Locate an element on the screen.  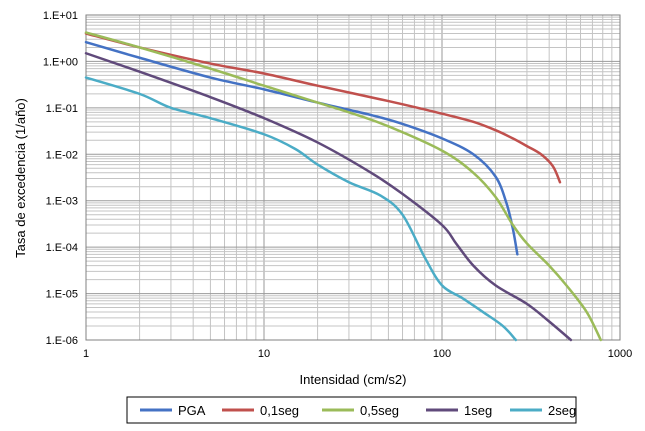
legend-label-2seg: 2seg is located at coordinates (562, 410).